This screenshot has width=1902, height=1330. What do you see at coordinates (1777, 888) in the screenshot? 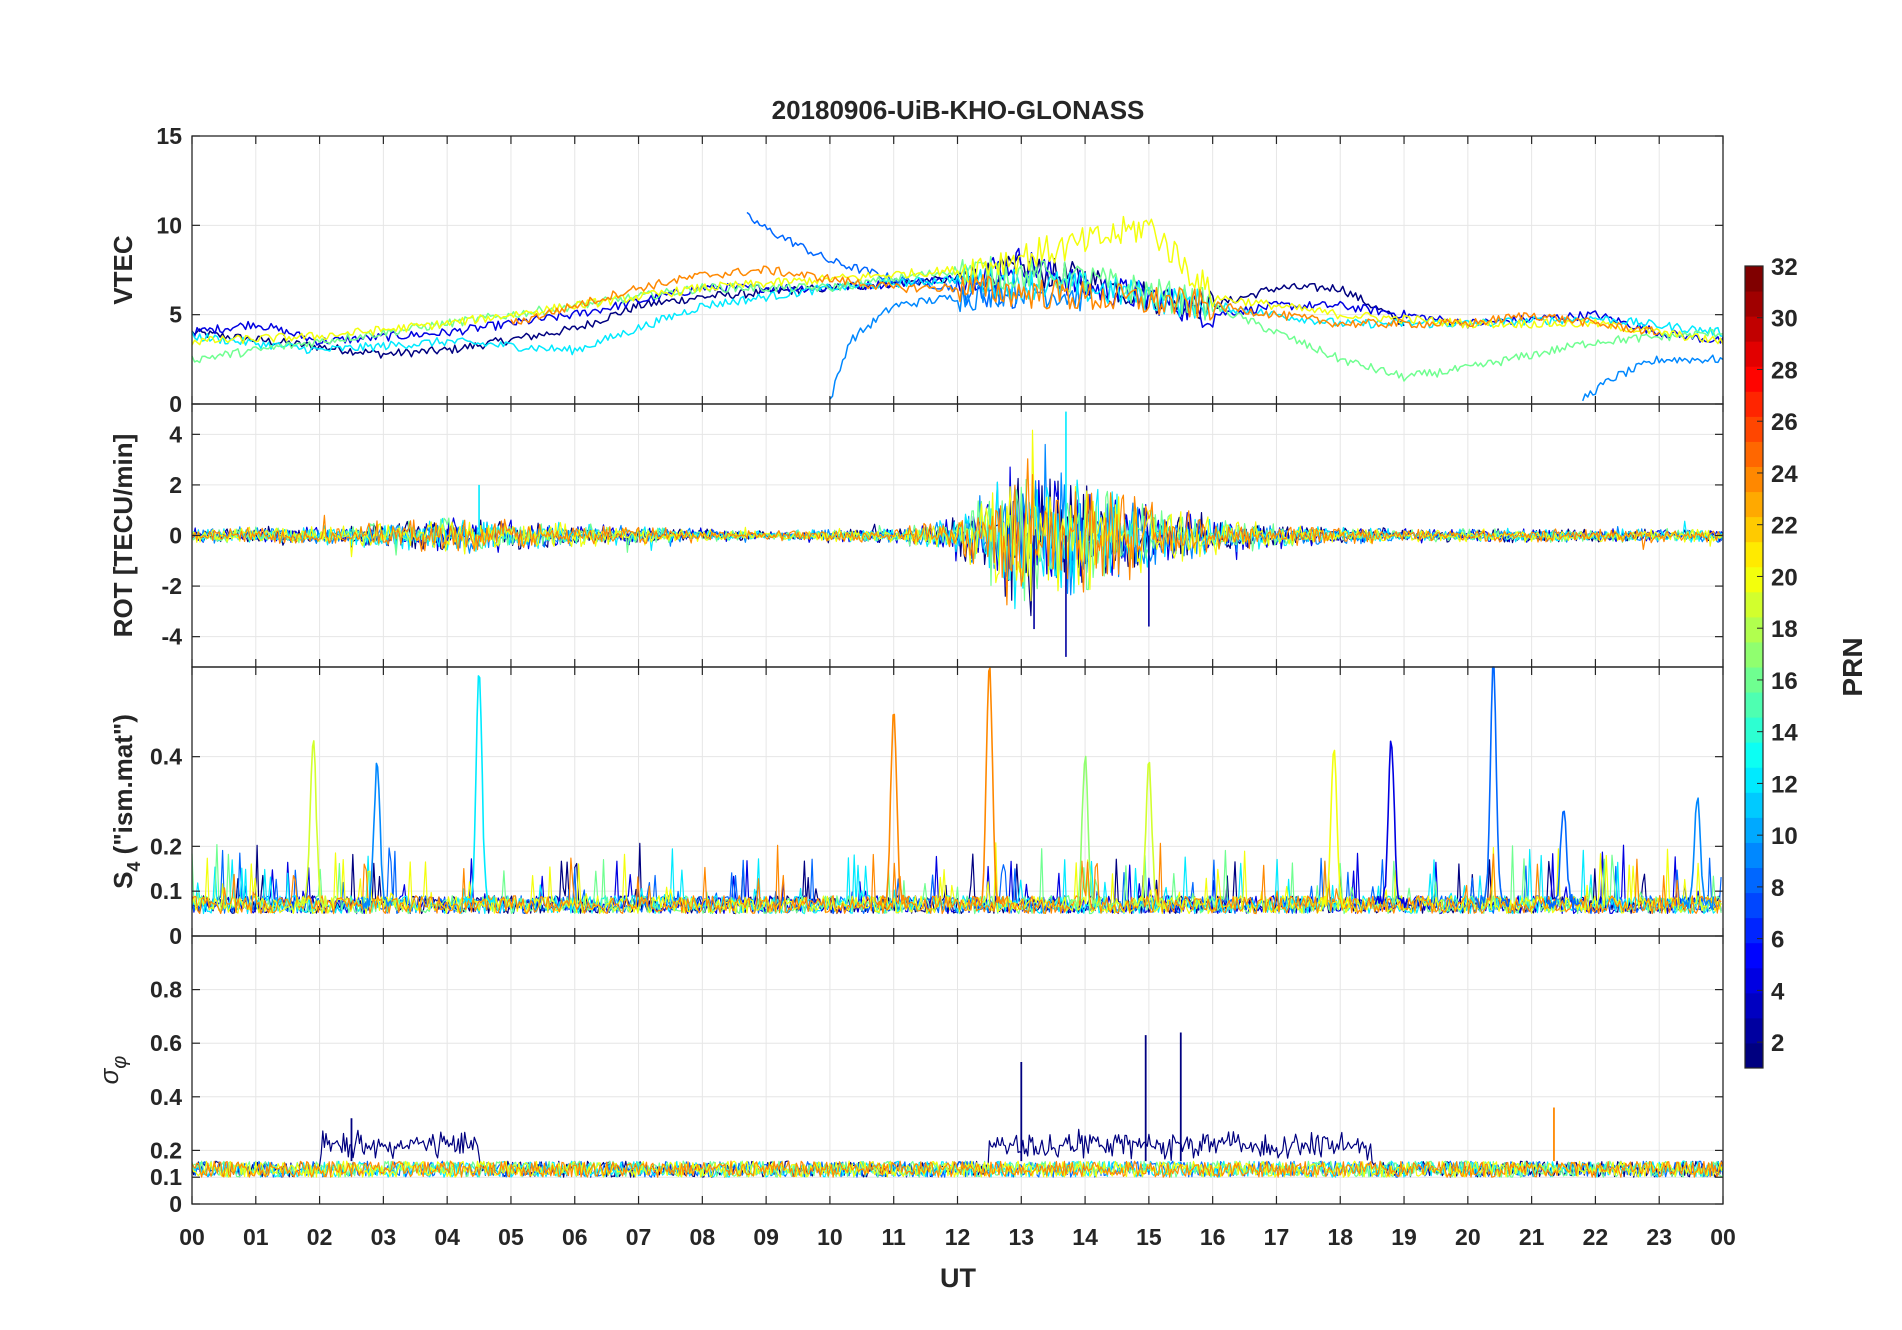
I see `colorbar-tick-label: 8` at bounding box center [1777, 888].